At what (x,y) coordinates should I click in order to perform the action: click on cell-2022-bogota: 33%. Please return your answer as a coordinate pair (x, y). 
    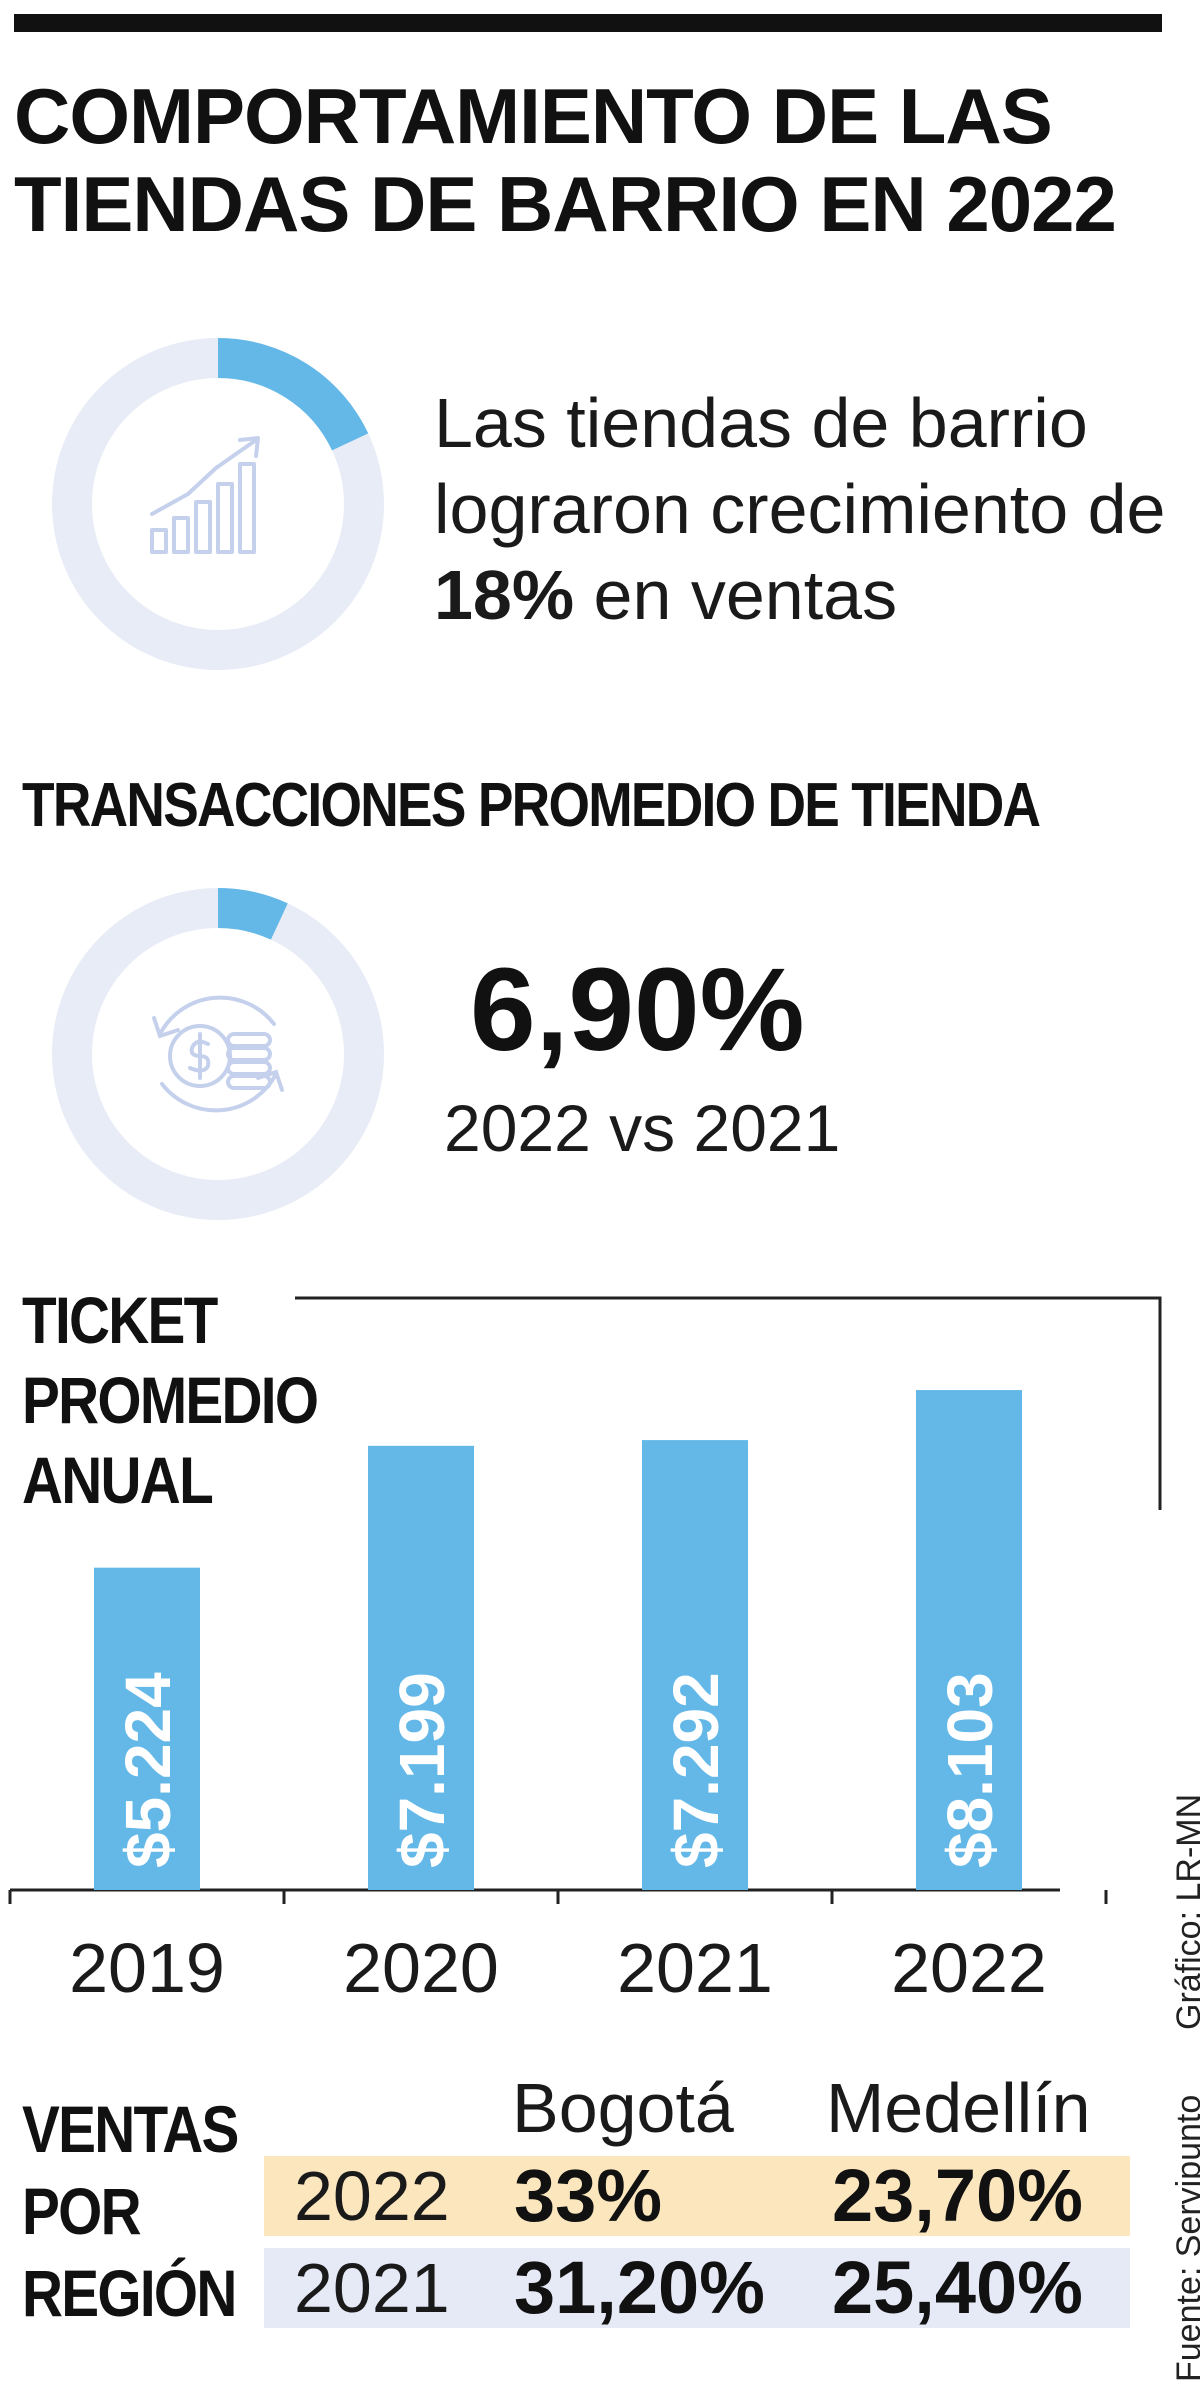
    Looking at the image, I should click on (588, 2195).